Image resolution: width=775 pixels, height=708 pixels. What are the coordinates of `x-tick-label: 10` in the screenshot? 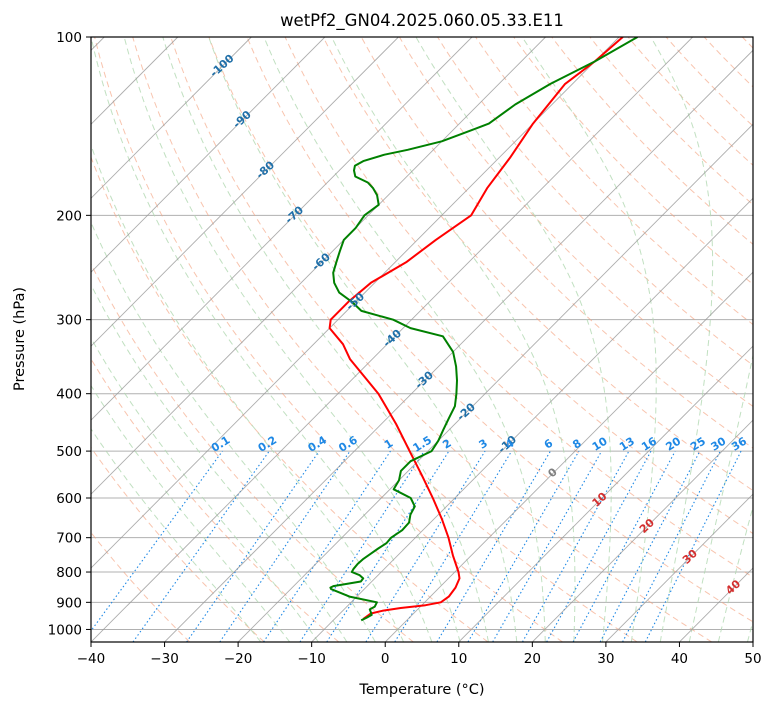 It's located at (458, 659).